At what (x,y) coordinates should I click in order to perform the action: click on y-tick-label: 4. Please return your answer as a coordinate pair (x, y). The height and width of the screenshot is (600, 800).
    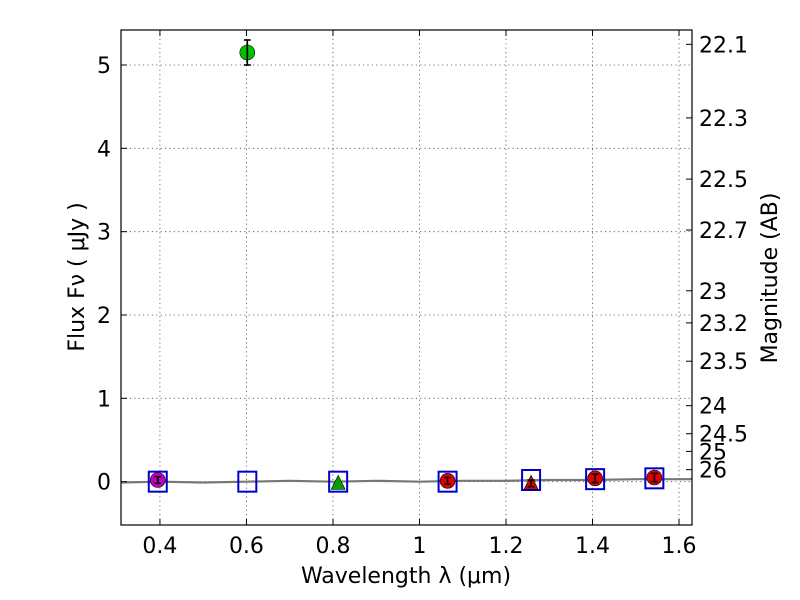
    Looking at the image, I should click on (104, 149).